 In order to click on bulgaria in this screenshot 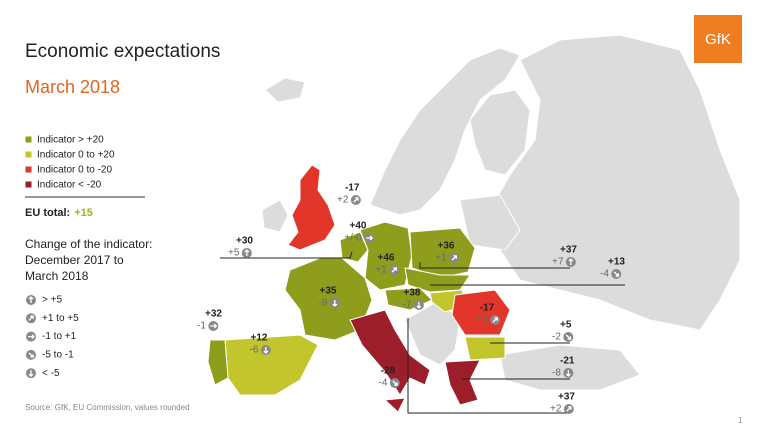, I will do `click(485, 348)`.